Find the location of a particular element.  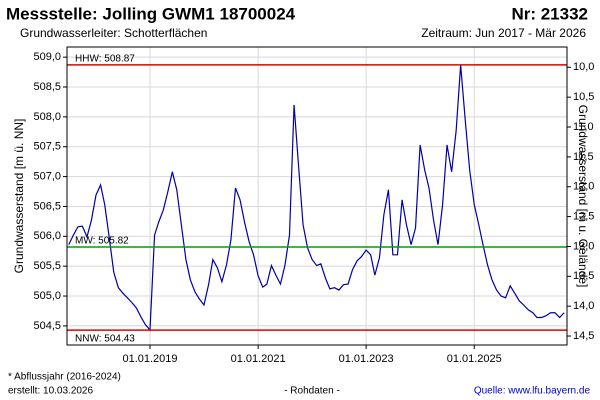

y-tick-label: 508,0 is located at coordinates (47, 117).